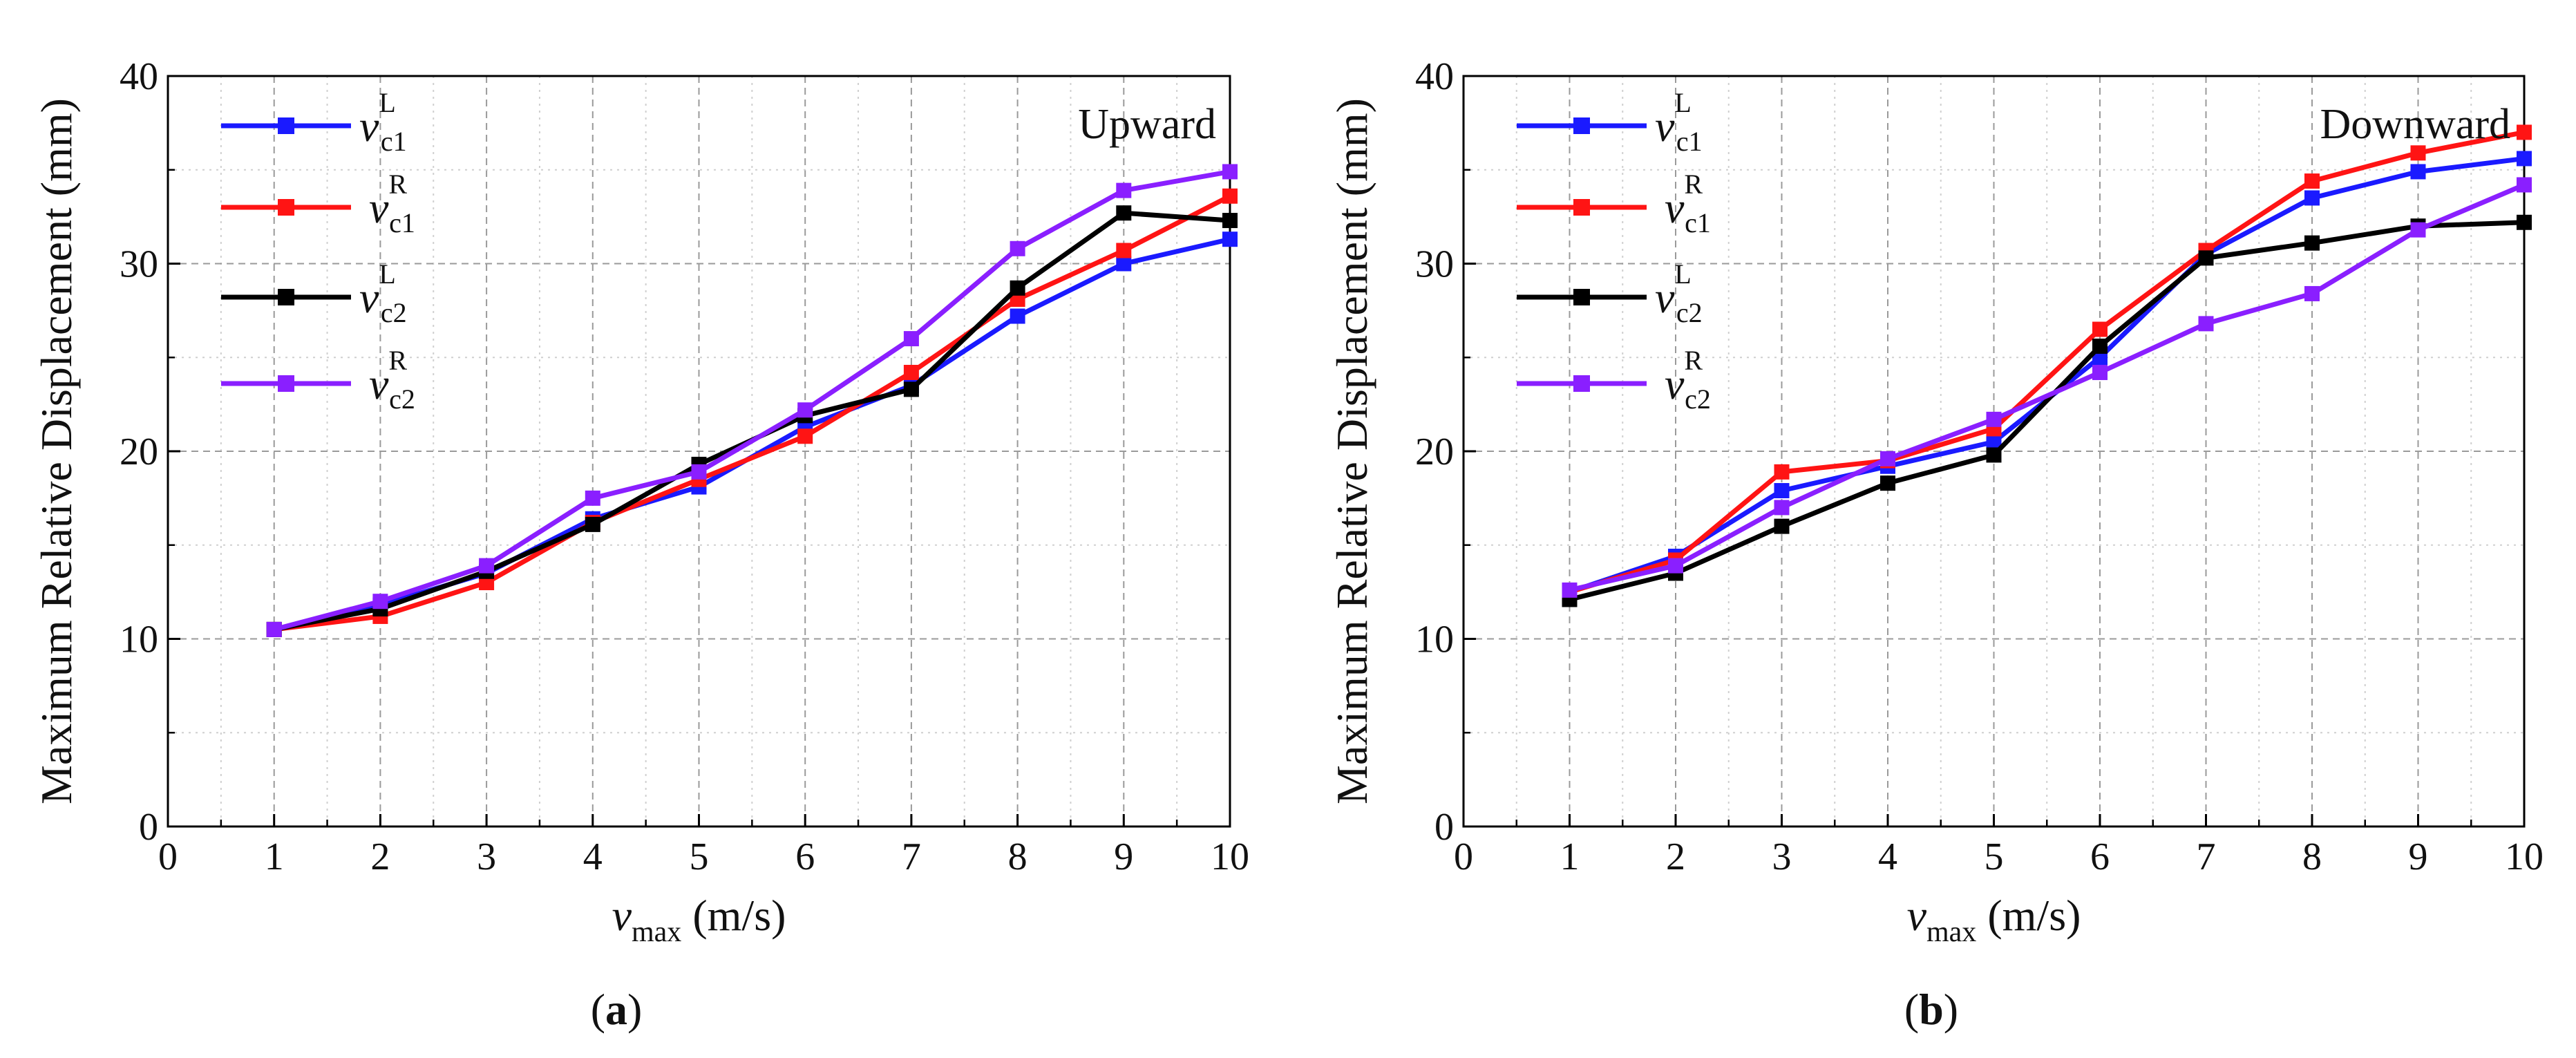  I want to click on x-tick-label: 9, so click(1123, 856).